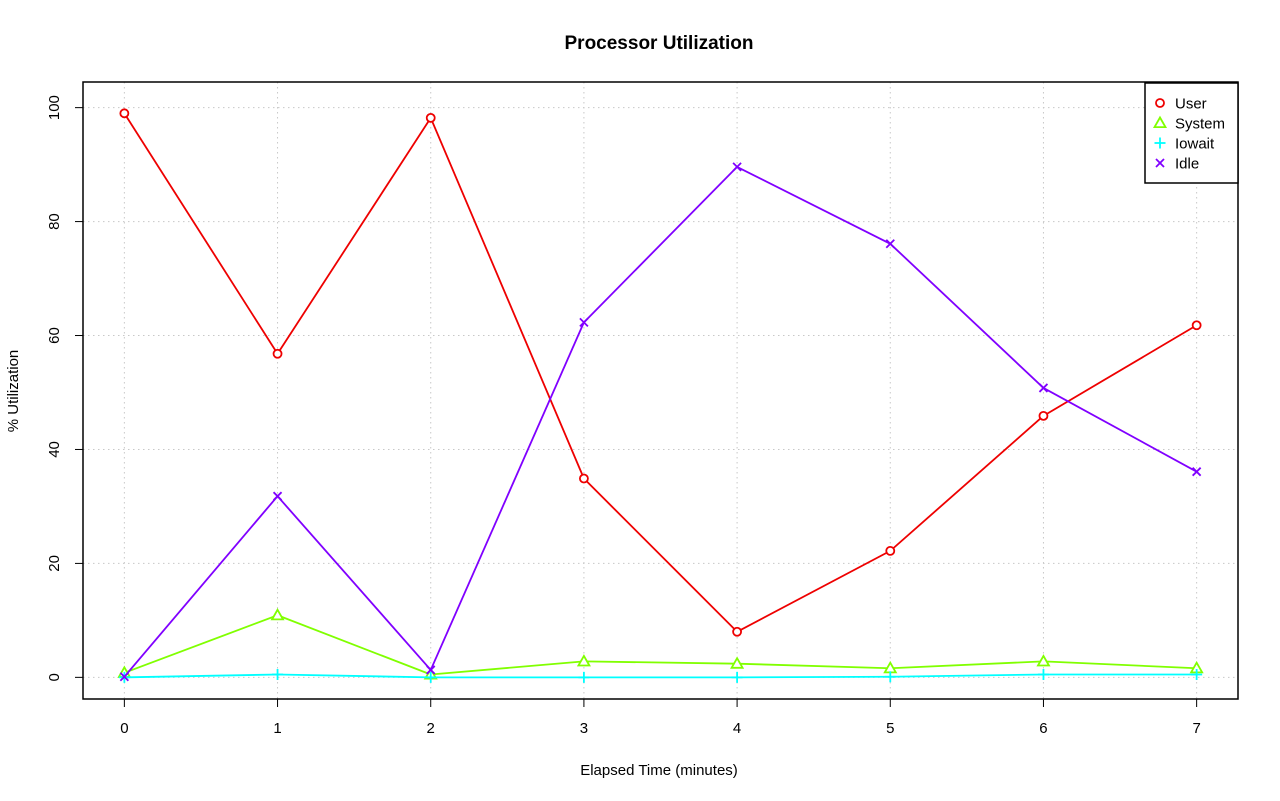 The height and width of the screenshot is (801, 1280). Describe the element at coordinates (124, 728) in the screenshot. I see `x-tick-label: 0` at that location.